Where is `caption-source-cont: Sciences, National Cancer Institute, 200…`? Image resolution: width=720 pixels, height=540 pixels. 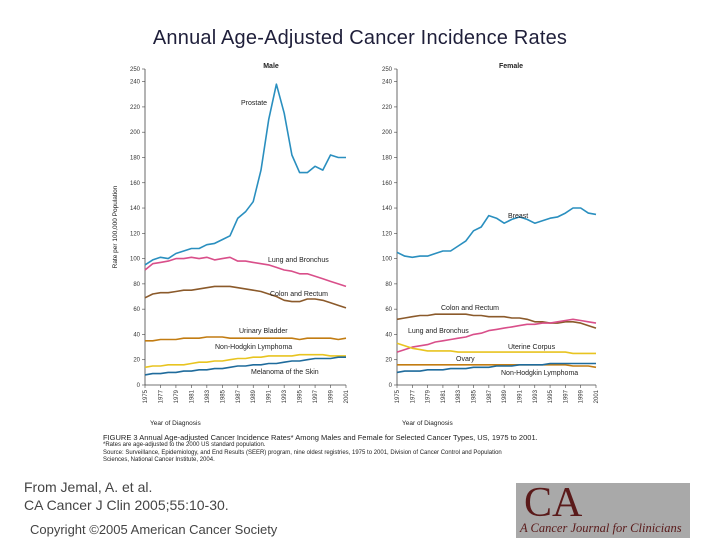 caption-source-cont: Sciences, National Cancer Institute, 200… is located at coordinates (159, 460).